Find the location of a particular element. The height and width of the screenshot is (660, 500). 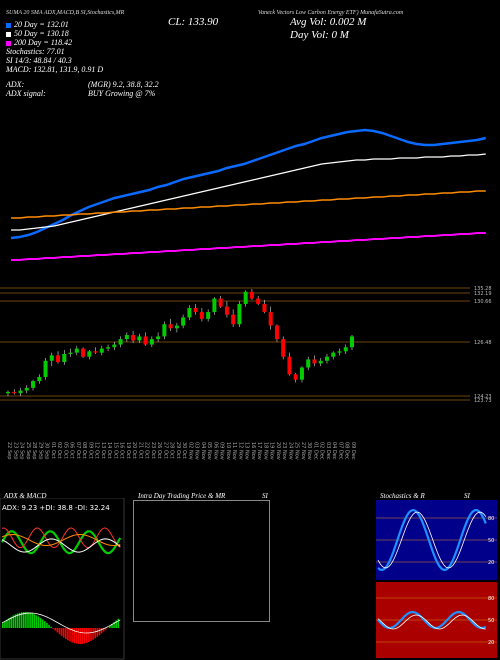

date-tick-label: 09 Oct is located at coordinates (90, 450).